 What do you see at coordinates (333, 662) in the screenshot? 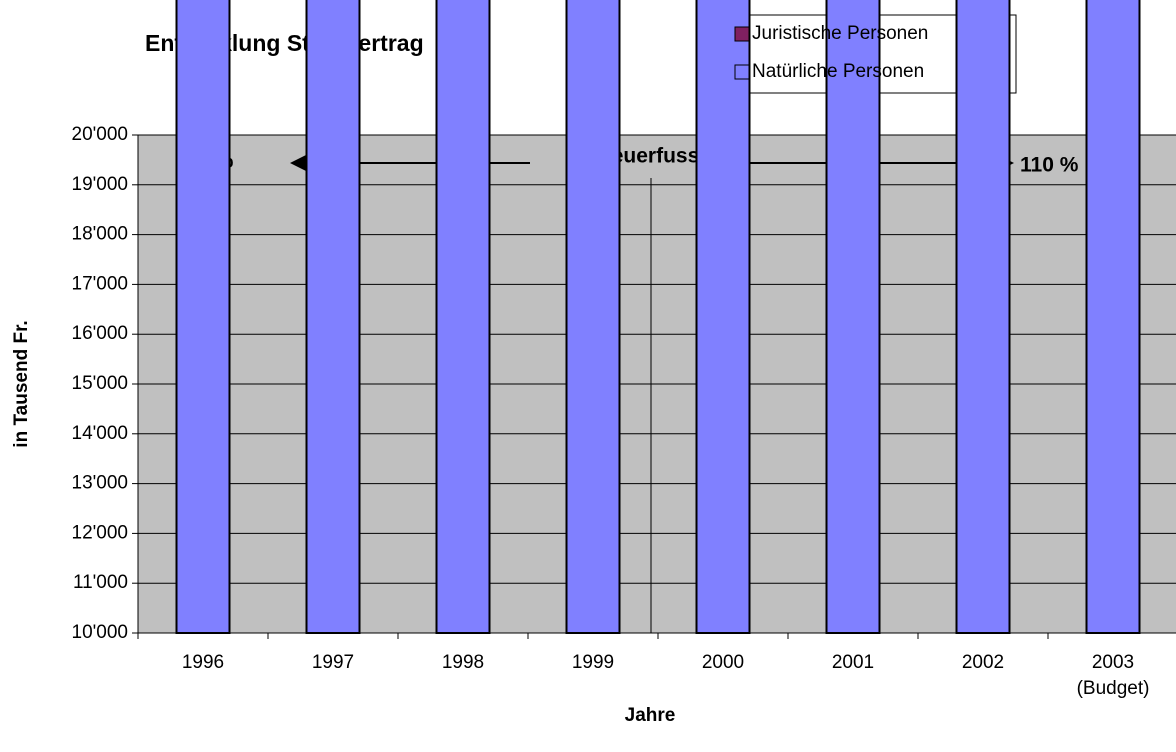
I see `x-tick-label: 1997` at bounding box center [333, 662].